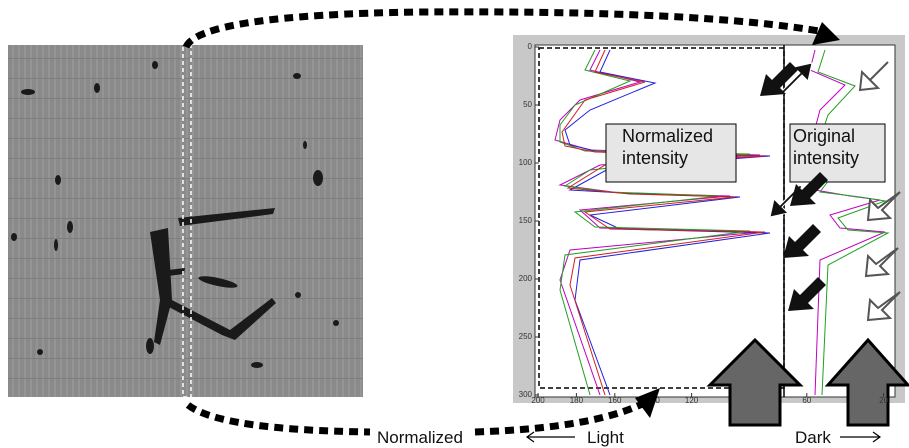  Describe the element at coordinates (526, 162) in the screenshot. I see `y-tick-label: 100` at that location.